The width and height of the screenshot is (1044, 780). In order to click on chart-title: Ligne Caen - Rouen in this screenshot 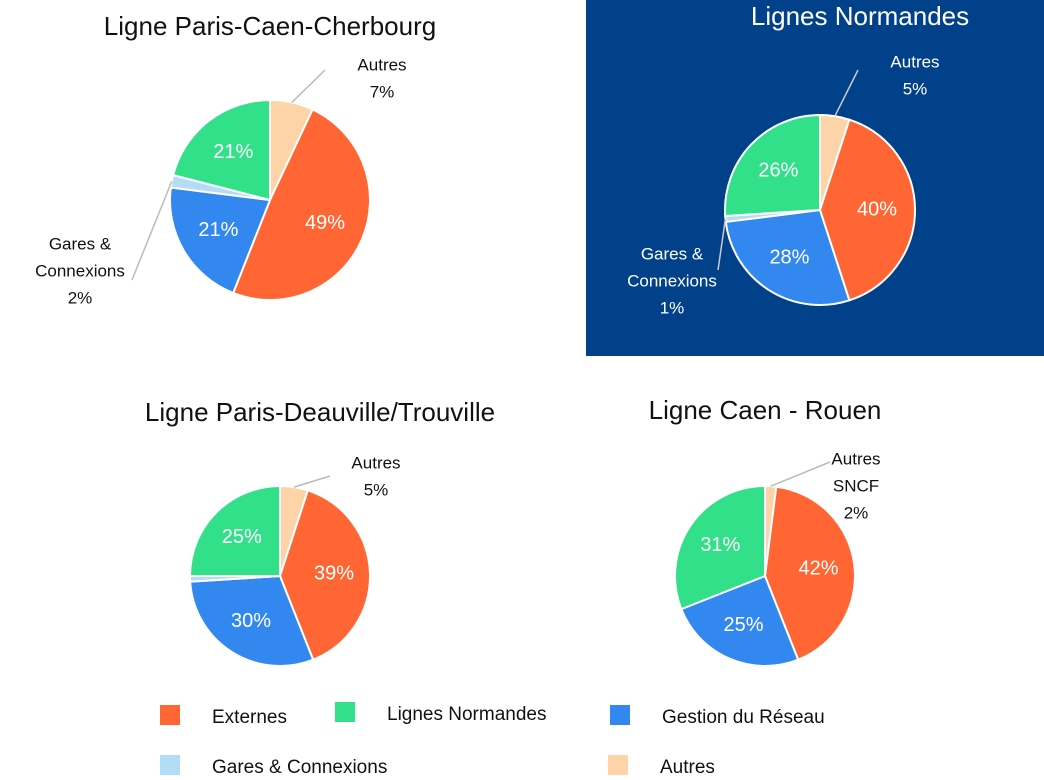, I will do `click(765, 410)`.